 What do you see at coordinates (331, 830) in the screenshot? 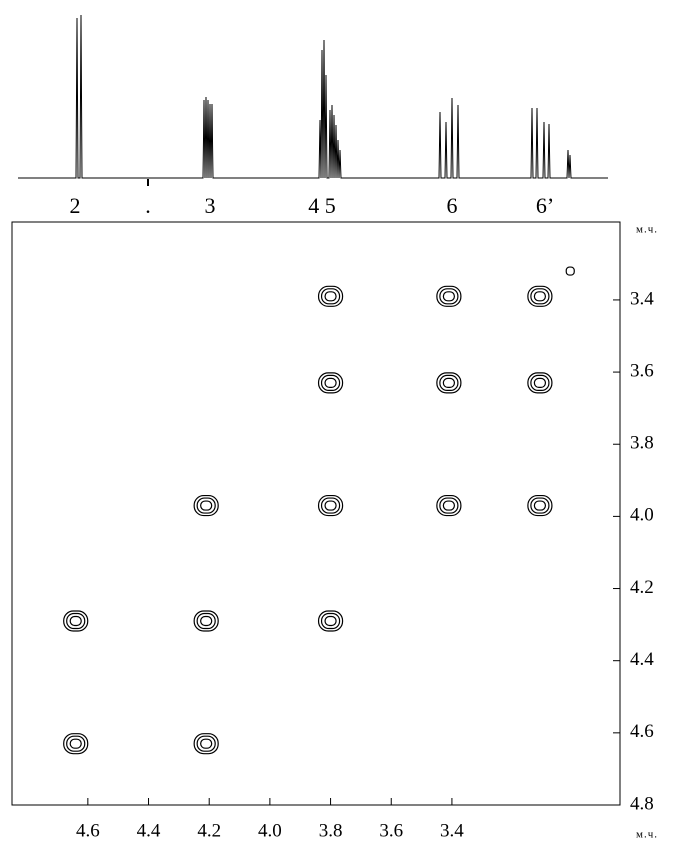
I see `x-tick-label: 3.8` at bounding box center [331, 830].